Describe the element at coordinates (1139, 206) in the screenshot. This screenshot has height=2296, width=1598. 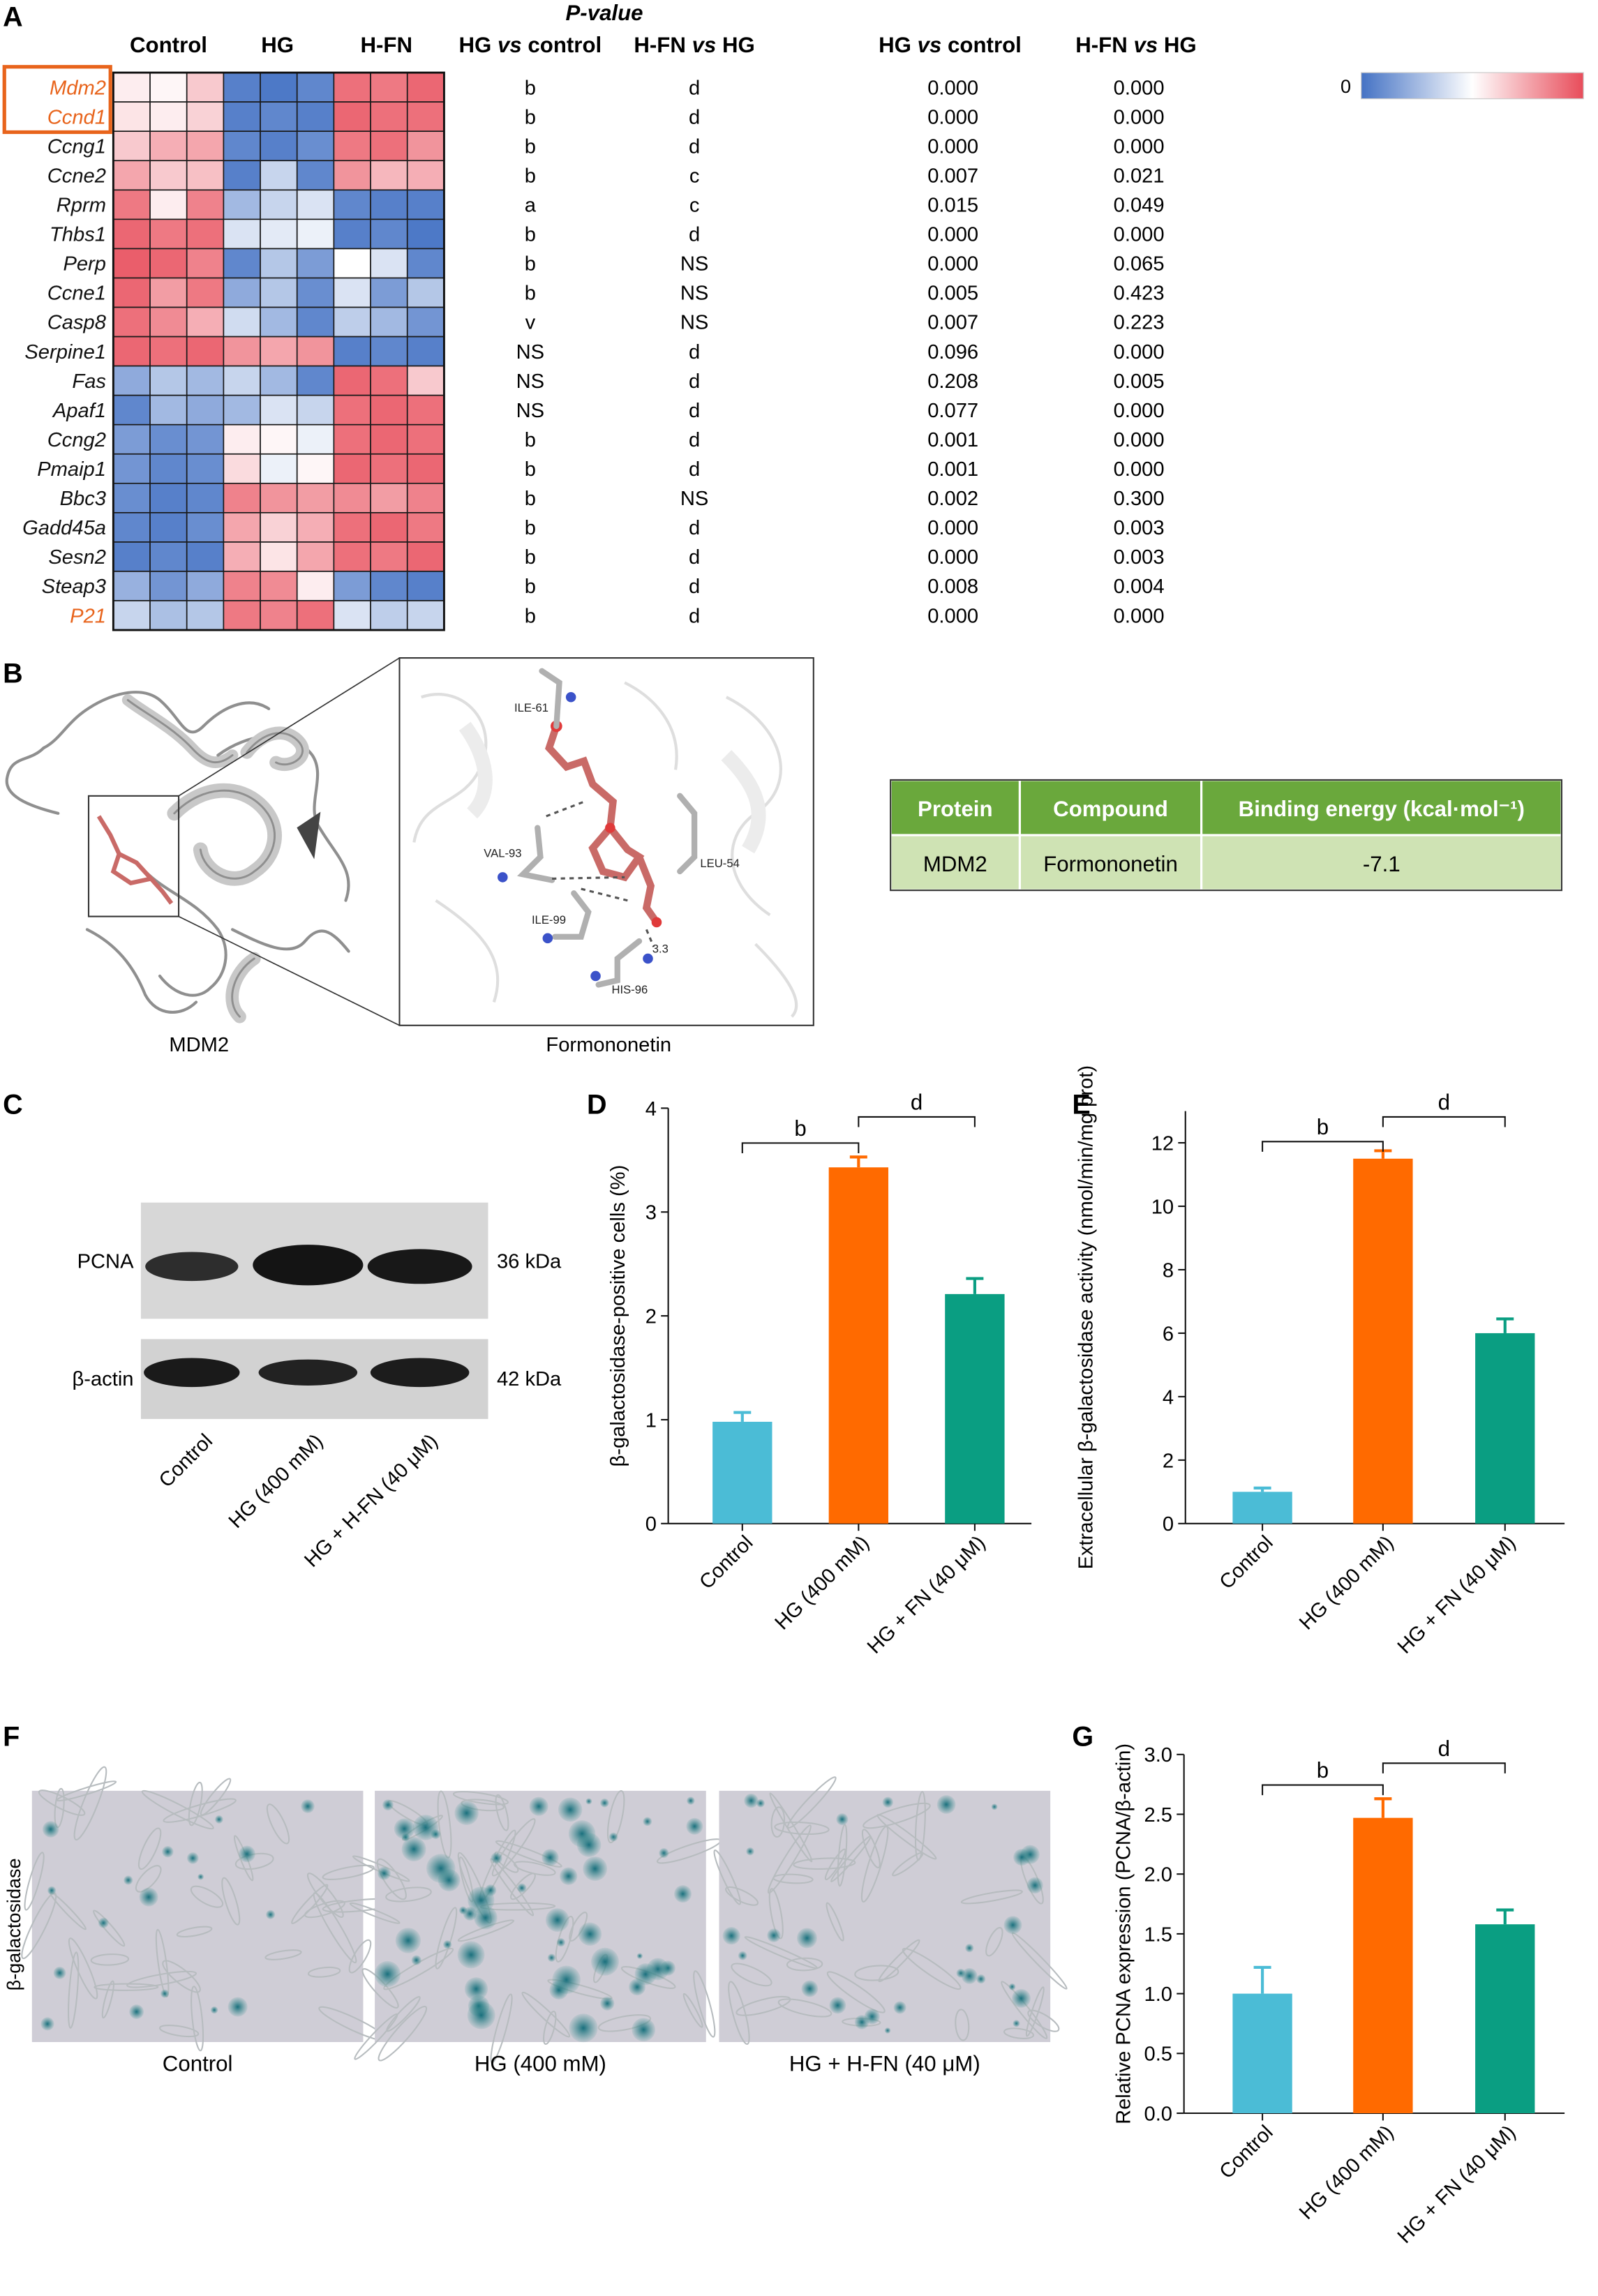
I see `pvalue-hfn-vs-hg: 0.049` at that location.